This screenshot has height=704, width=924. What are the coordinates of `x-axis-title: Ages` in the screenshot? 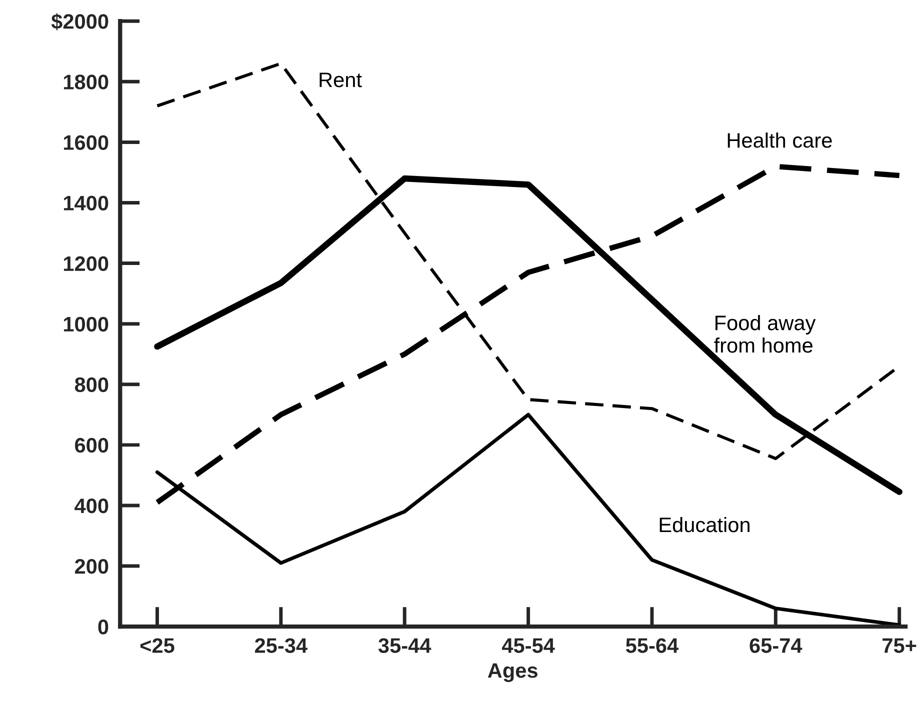 It's located at (513, 672).